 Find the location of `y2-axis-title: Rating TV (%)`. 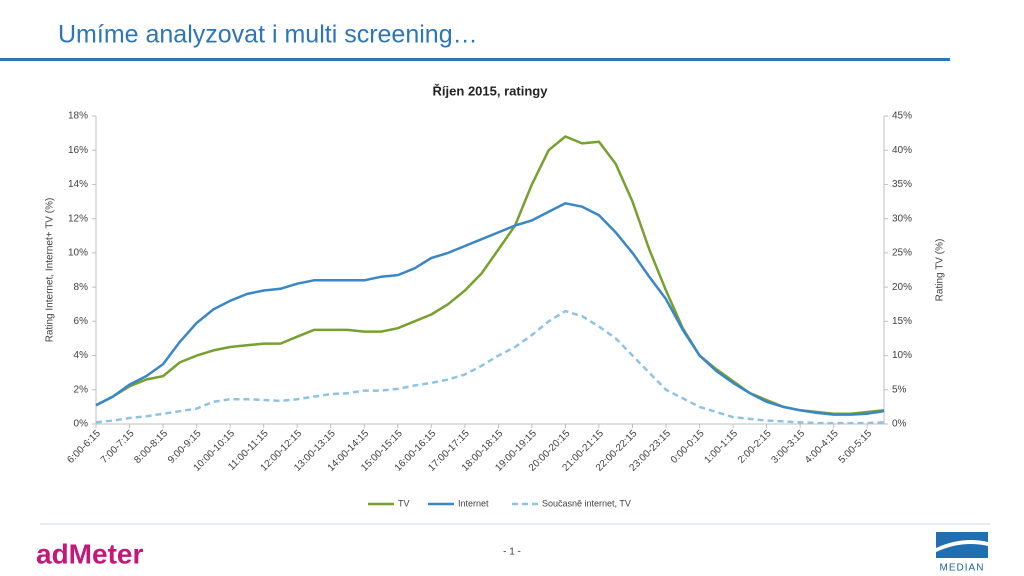

y2-axis-title: Rating TV (%) is located at coordinates (940, 270).